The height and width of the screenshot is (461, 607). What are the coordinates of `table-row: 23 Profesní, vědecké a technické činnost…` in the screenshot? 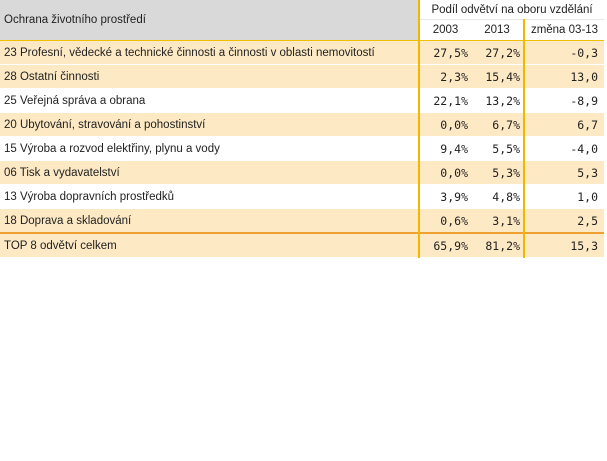 It's located at (302, 52).